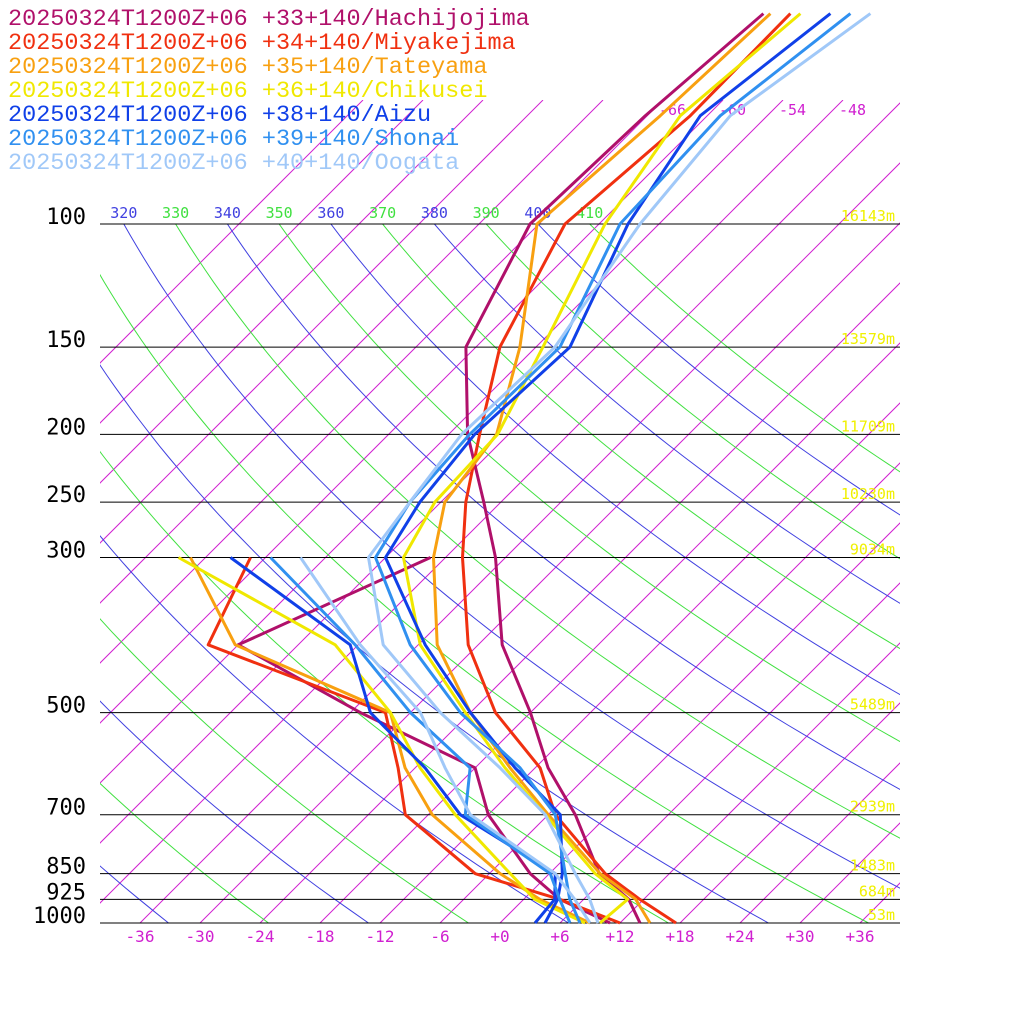 The image size is (1024, 1024). Describe the element at coordinates (868, 339) in the screenshot. I see `height-label: 13579m` at that location.